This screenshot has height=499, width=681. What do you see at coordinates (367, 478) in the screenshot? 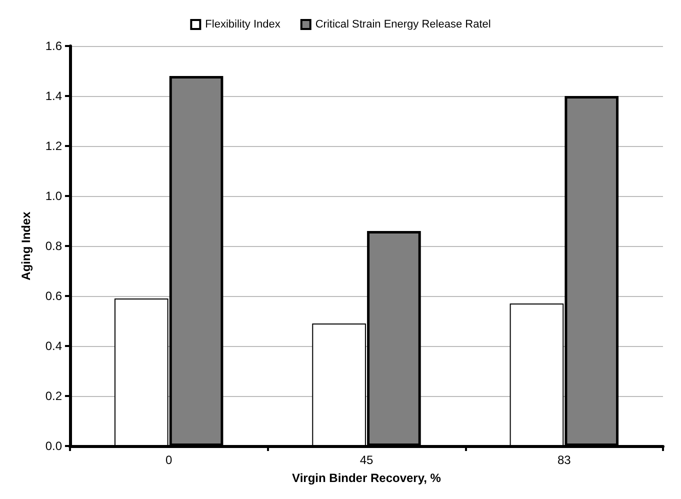
I see `x-axis-title: Virgin Binder Recovery, %` at bounding box center [367, 478].